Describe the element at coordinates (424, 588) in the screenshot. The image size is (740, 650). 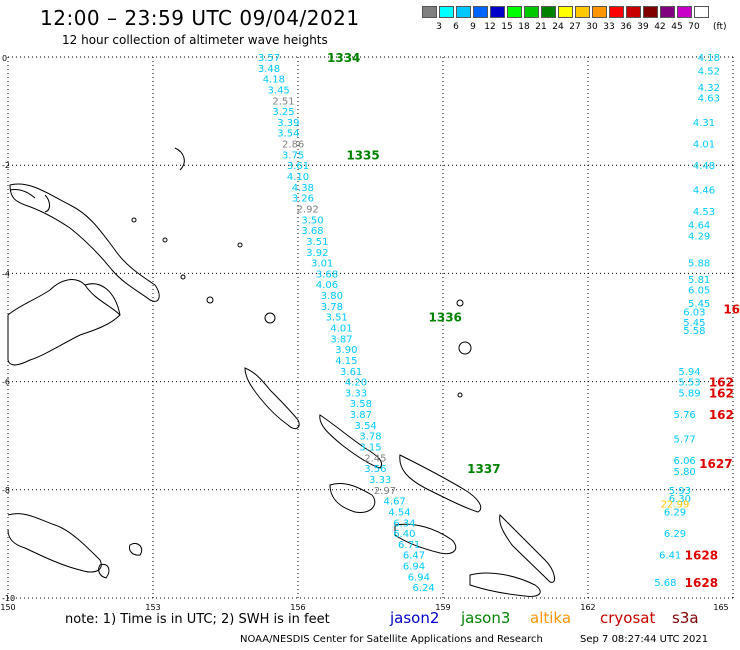
I see `wave-height-value: 6.24` at that location.